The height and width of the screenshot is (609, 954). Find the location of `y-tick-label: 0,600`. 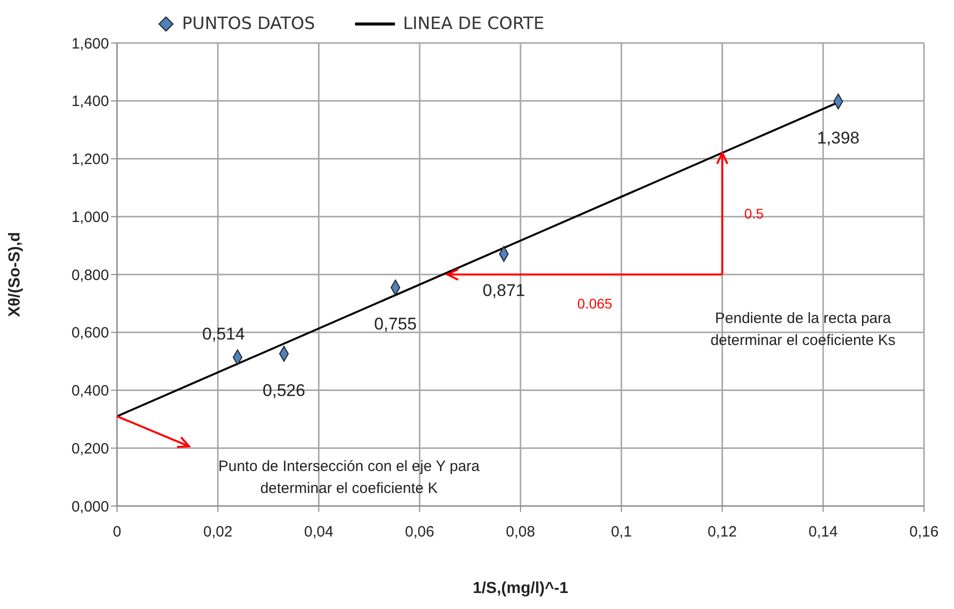

y-tick-label: 0,600 is located at coordinates (90, 333).